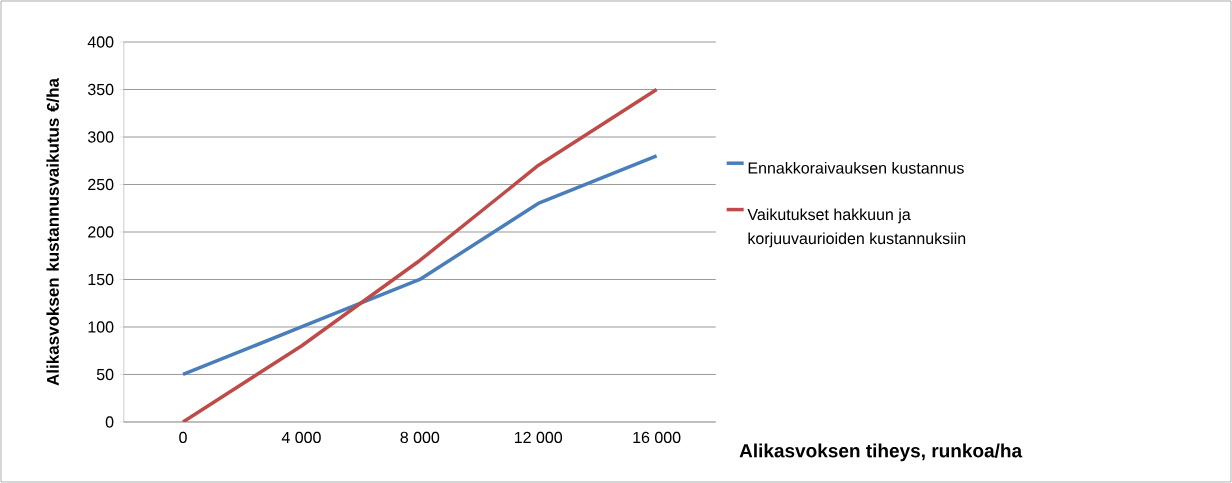 Image resolution: width=1232 pixels, height=483 pixels. Describe the element at coordinates (856, 228) in the screenshot. I see `legend-label: Vaikutukset hakkuun ja korjuuvaurioiden kustannuksiin` at that location.